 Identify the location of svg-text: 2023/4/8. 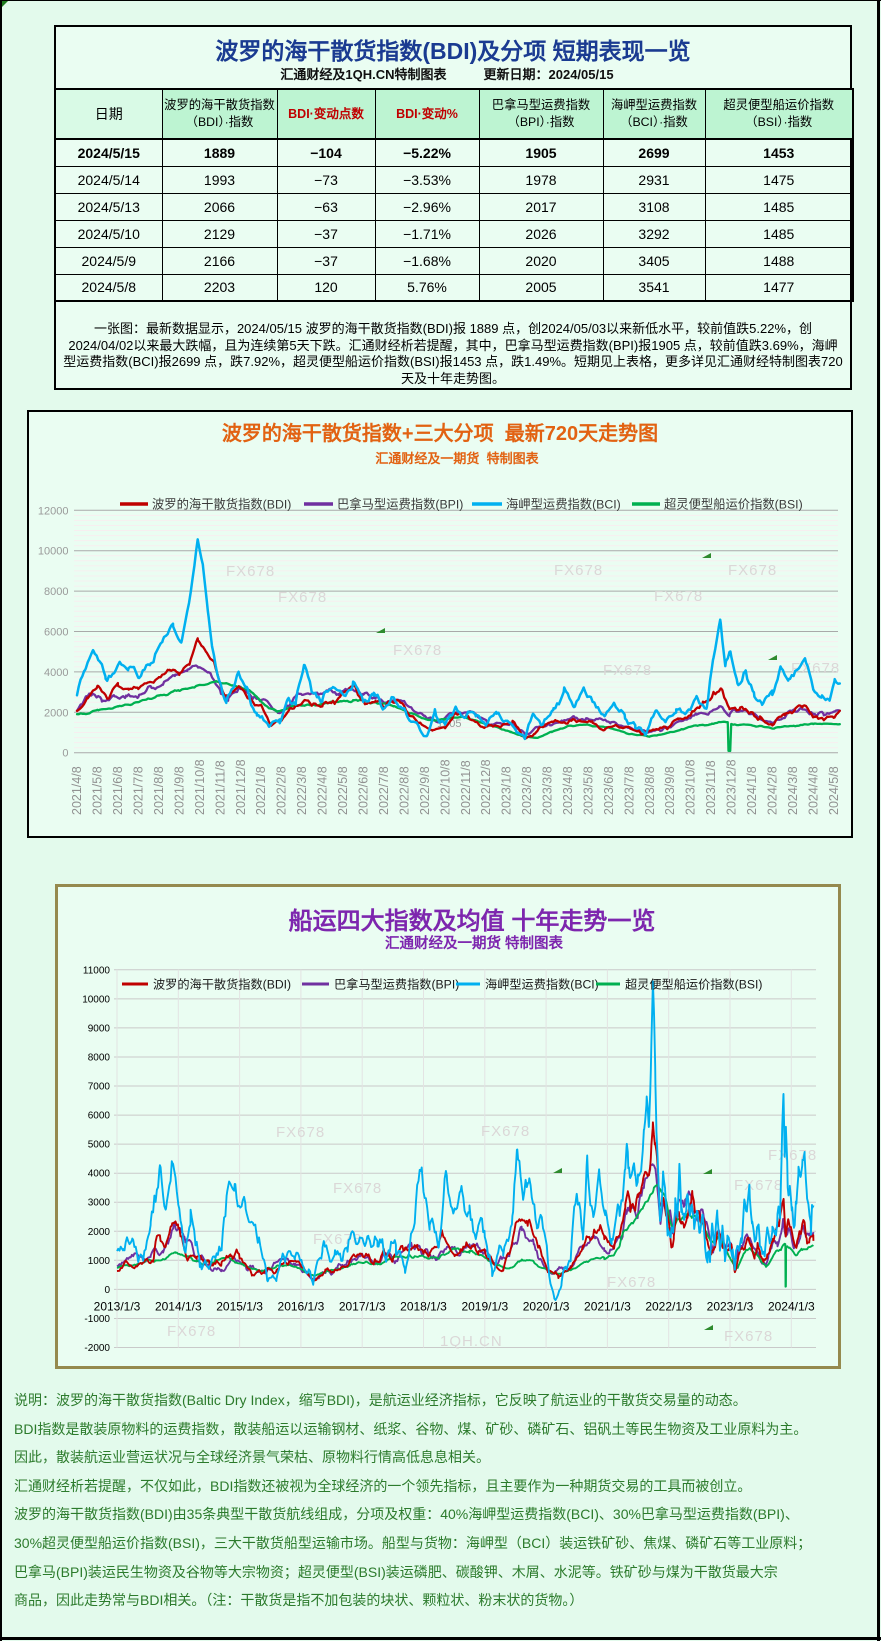
(568, 790).